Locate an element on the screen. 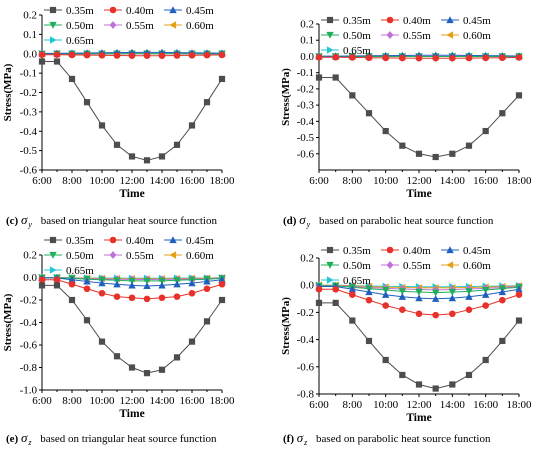 Image resolution: width=550 pixels, height=451 pixels. y-tick-label: 0.0 is located at coordinates (307, 286).